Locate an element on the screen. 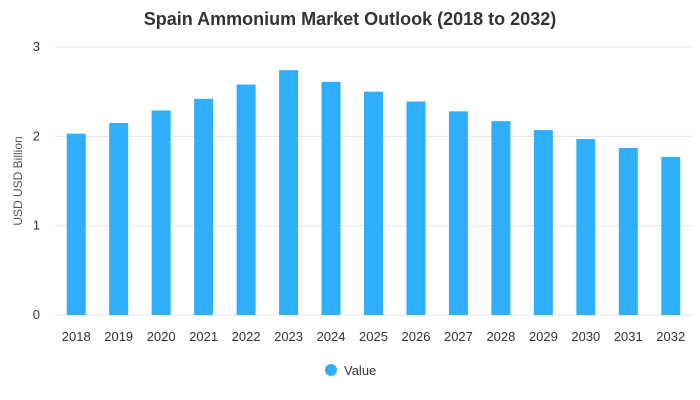 The width and height of the screenshot is (700, 400). legend: Value is located at coordinates (350, 370).